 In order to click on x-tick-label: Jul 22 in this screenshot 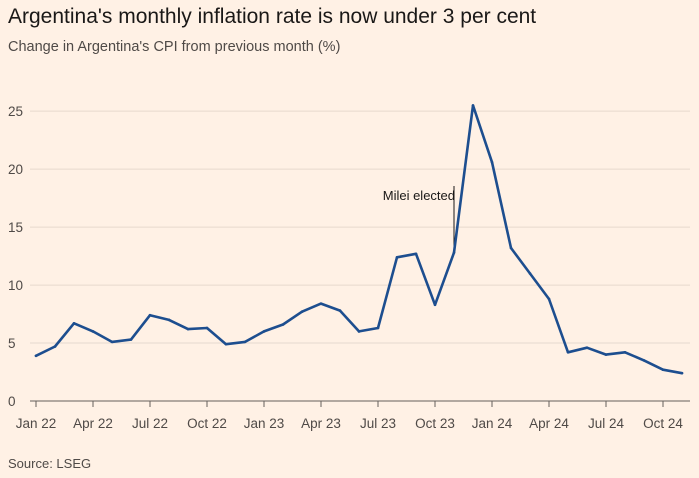, I will do `click(150, 423)`.